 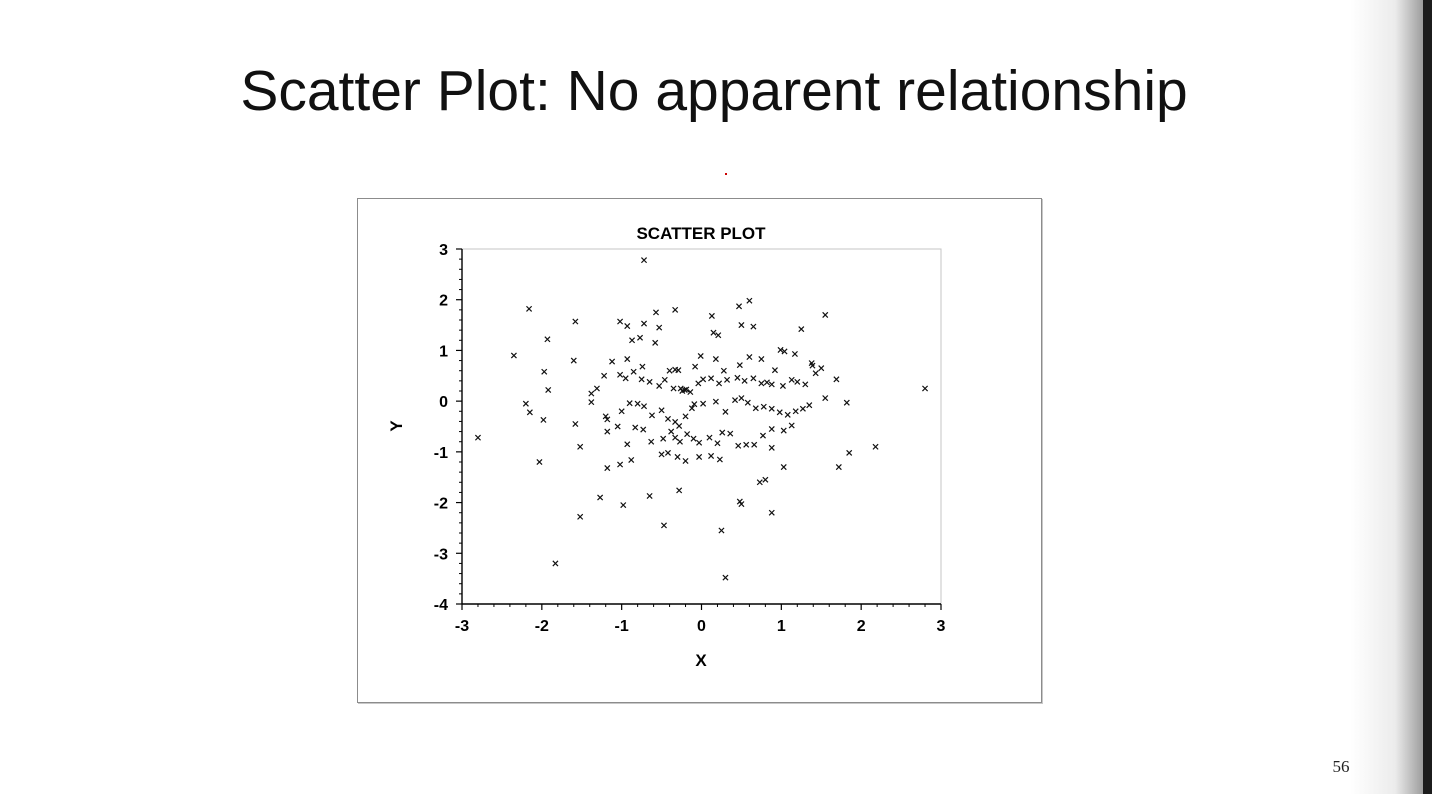 I want to click on x-tick-label: -1, so click(x=622, y=626).